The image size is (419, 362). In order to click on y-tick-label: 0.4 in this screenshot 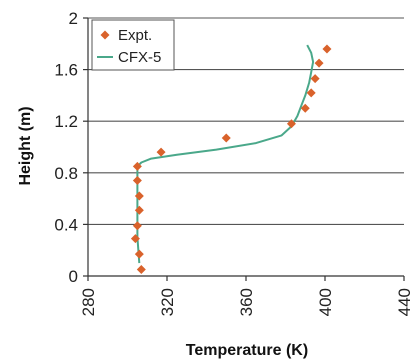, I will do `click(66, 224)`.